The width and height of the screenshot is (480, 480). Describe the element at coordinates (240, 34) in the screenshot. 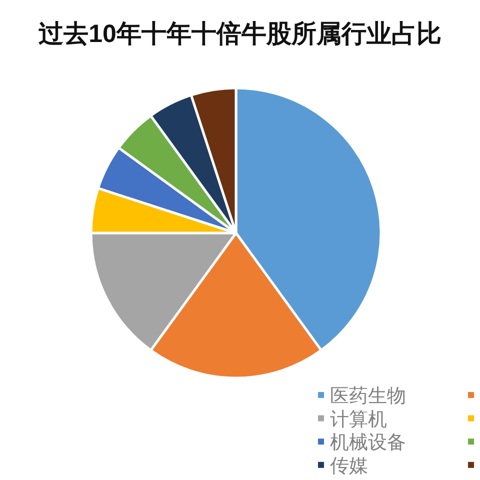

I see `title: 过去10年十年十倍牛股所属行业占比` at that location.